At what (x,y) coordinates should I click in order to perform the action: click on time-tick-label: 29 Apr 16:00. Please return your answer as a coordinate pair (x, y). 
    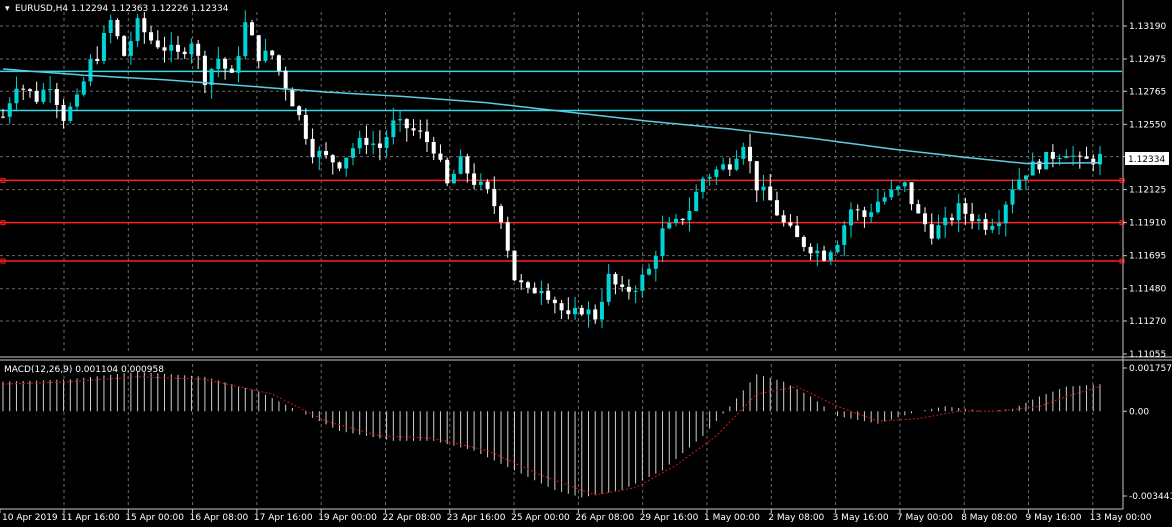
    Looking at the image, I should click on (669, 518).